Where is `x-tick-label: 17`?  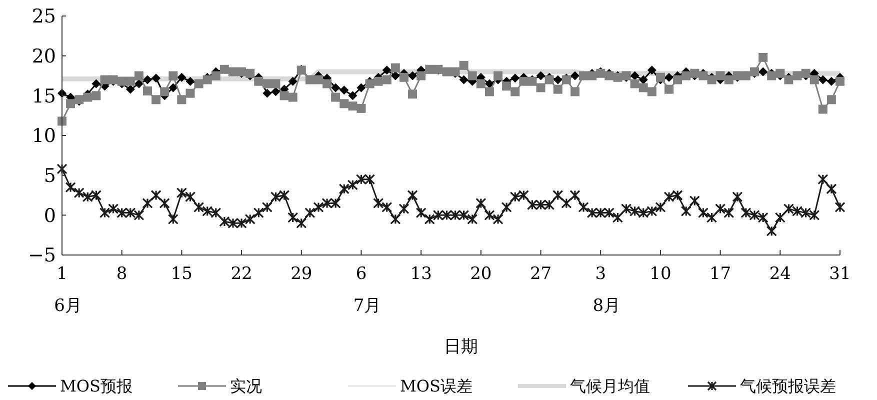
x-tick-label: 17 is located at coordinates (720, 274).